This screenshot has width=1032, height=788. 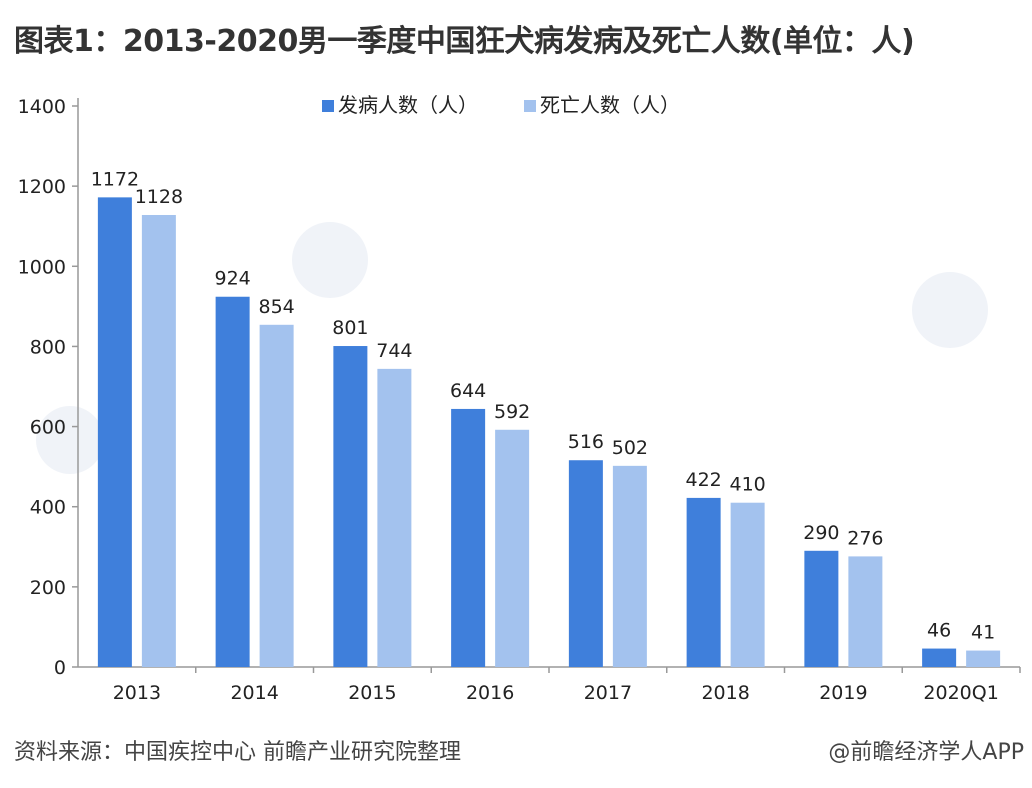 What do you see at coordinates (237, 752) in the screenshot?
I see `data-source-note: 资料来源：中国疾控中心 前瞻产业研究院整理` at bounding box center [237, 752].